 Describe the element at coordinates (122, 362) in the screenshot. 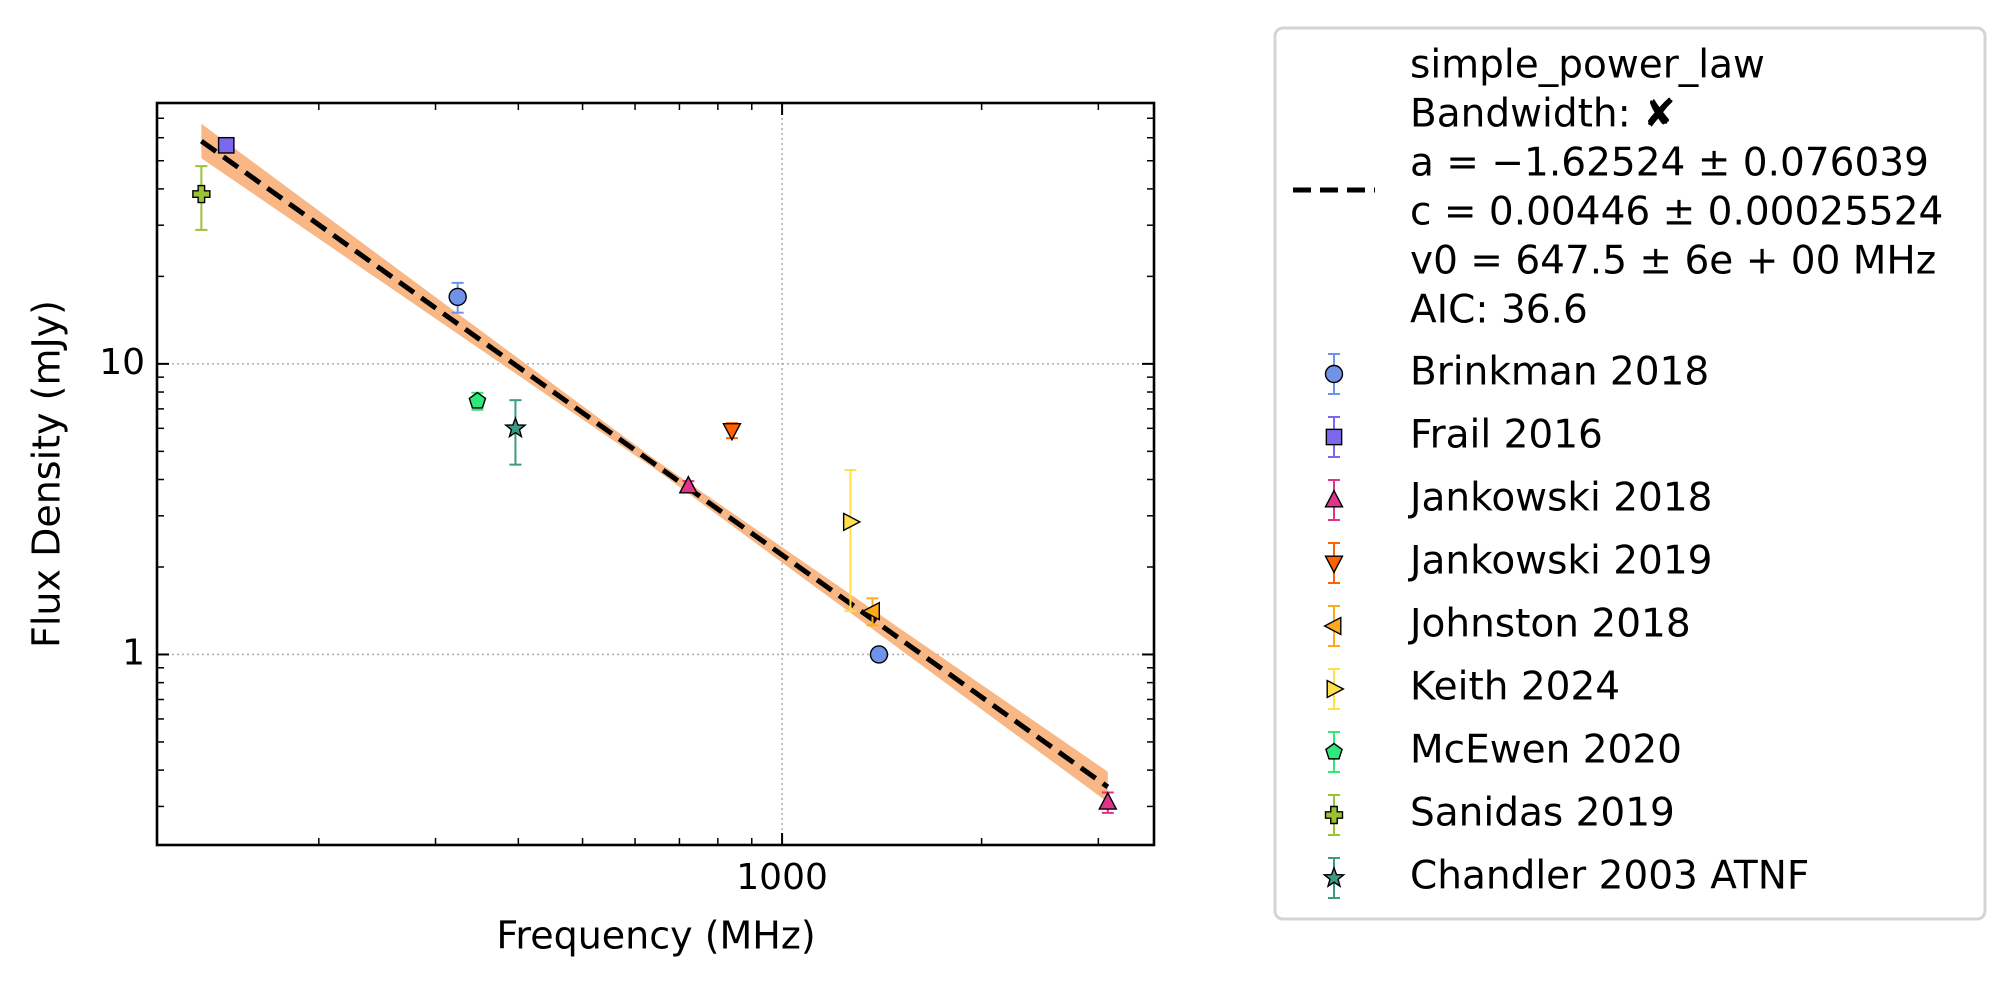

I see `y-tick-label: 10` at that location.